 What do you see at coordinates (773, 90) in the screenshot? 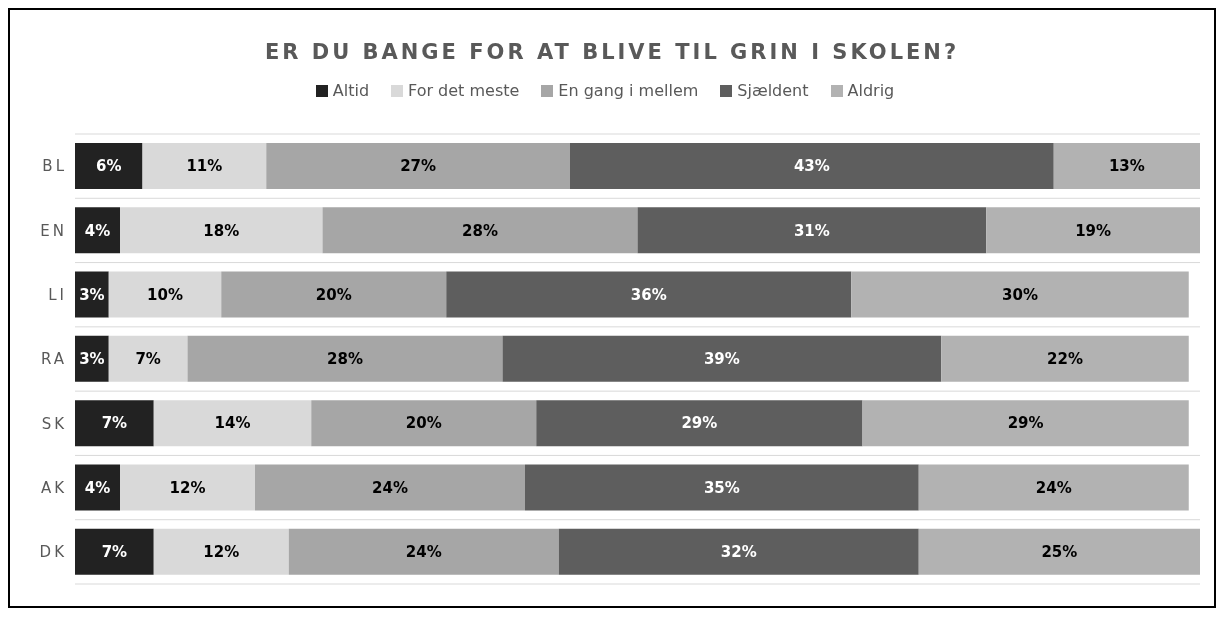
I see `legend-label: Sjældent` at bounding box center [773, 90].